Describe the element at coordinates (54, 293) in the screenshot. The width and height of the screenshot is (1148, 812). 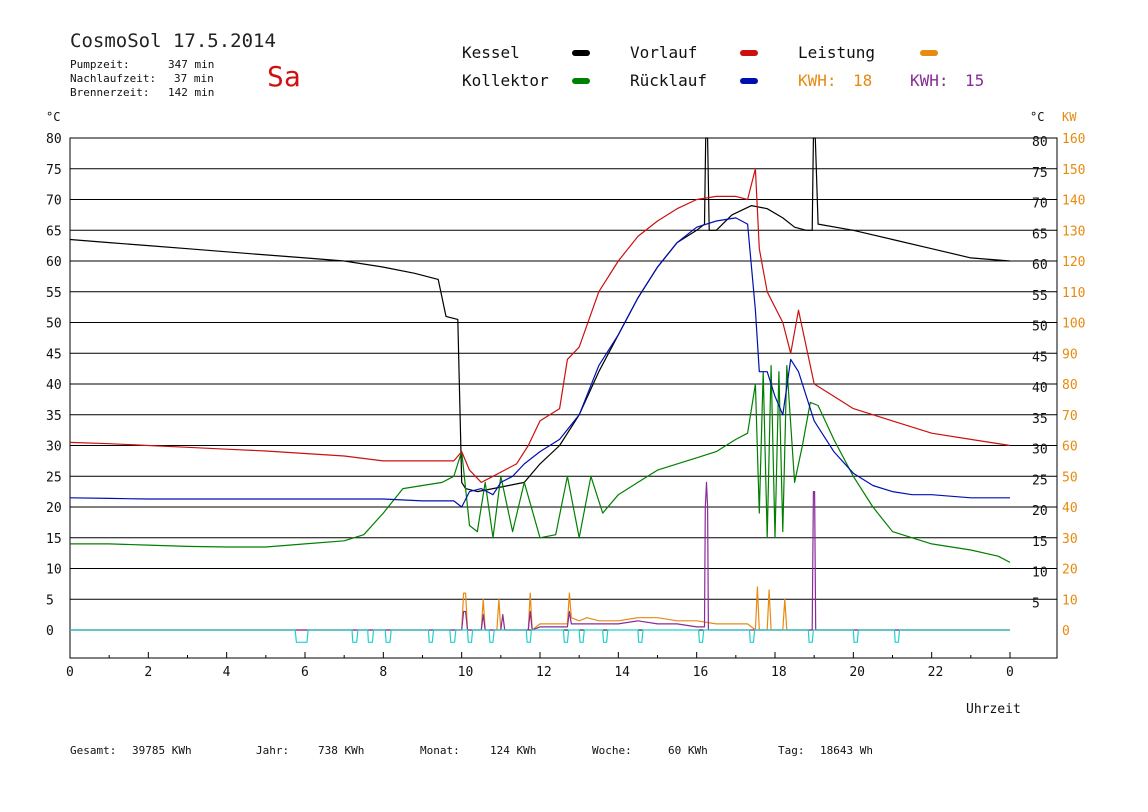
I see `y-tick-label: 55` at that location.